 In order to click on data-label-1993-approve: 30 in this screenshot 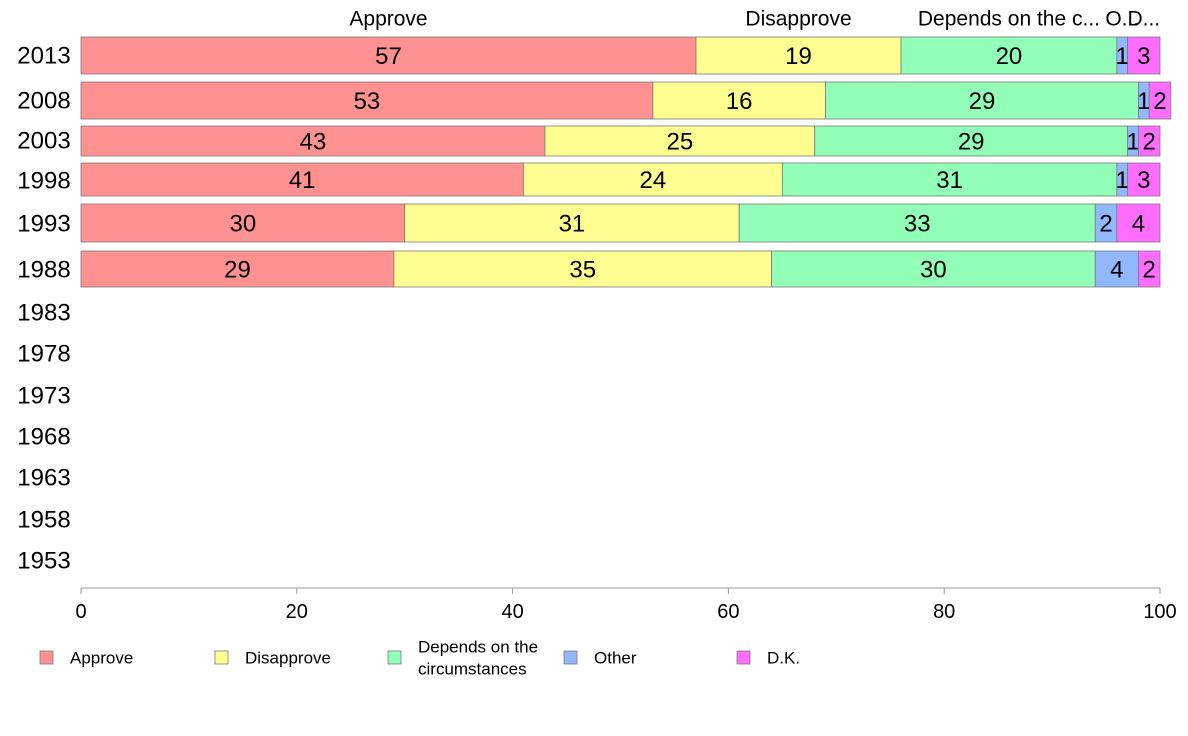, I will do `click(242, 224)`.